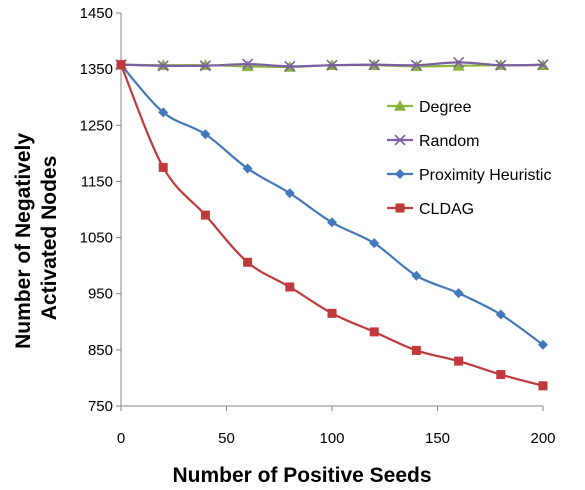 This screenshot has width=585, height=490. Describe the element at coordinates (23, 241) in the screenshot. I see `y-axis-title-line-1: Number of Negatively` at that location.